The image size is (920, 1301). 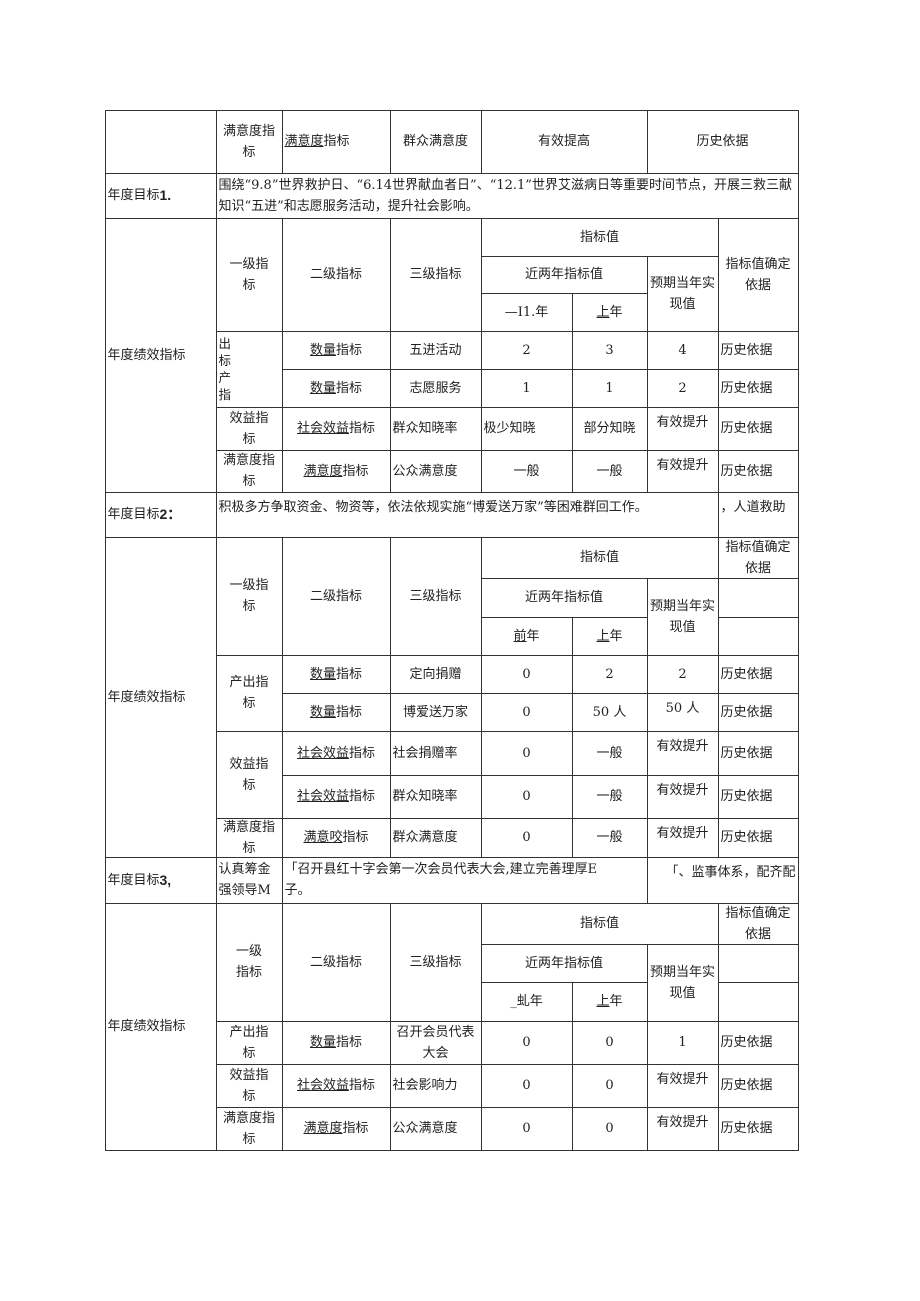 I want to click on table-cell: 志愿服务, so click(x=435, y=388).